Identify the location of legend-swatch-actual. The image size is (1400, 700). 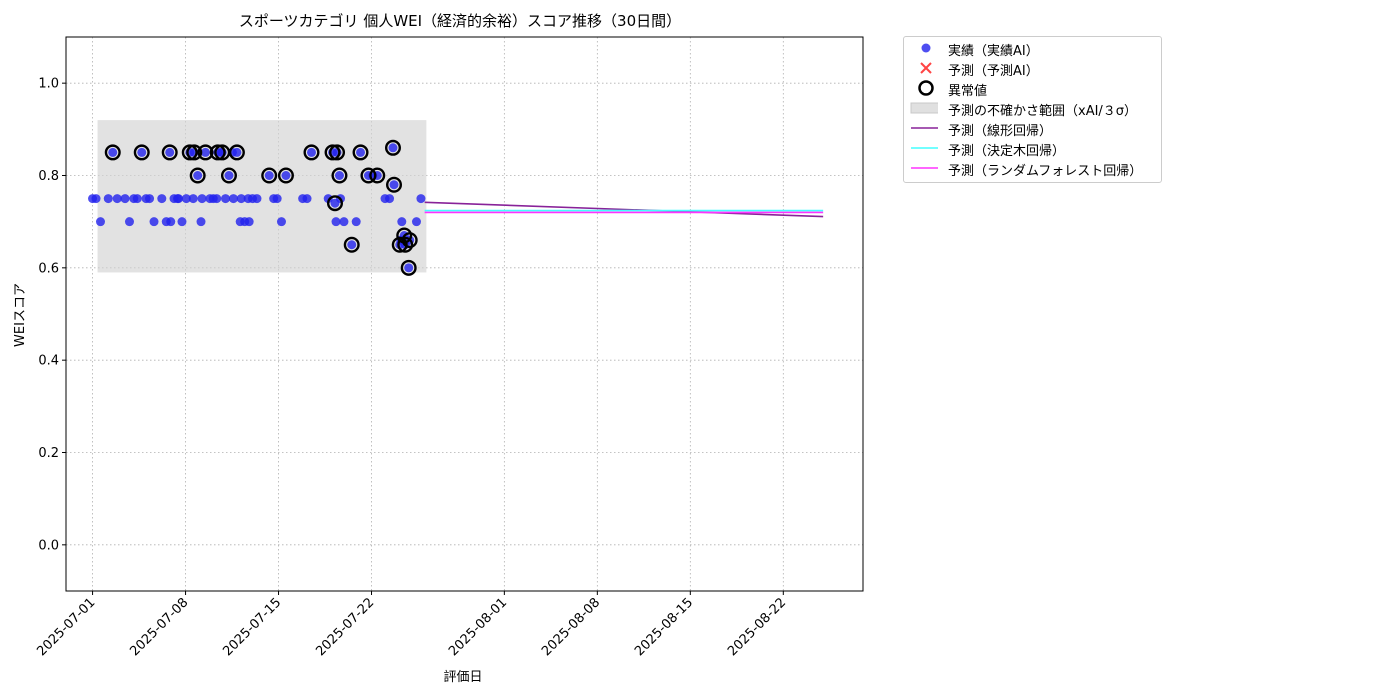
(926, 48).